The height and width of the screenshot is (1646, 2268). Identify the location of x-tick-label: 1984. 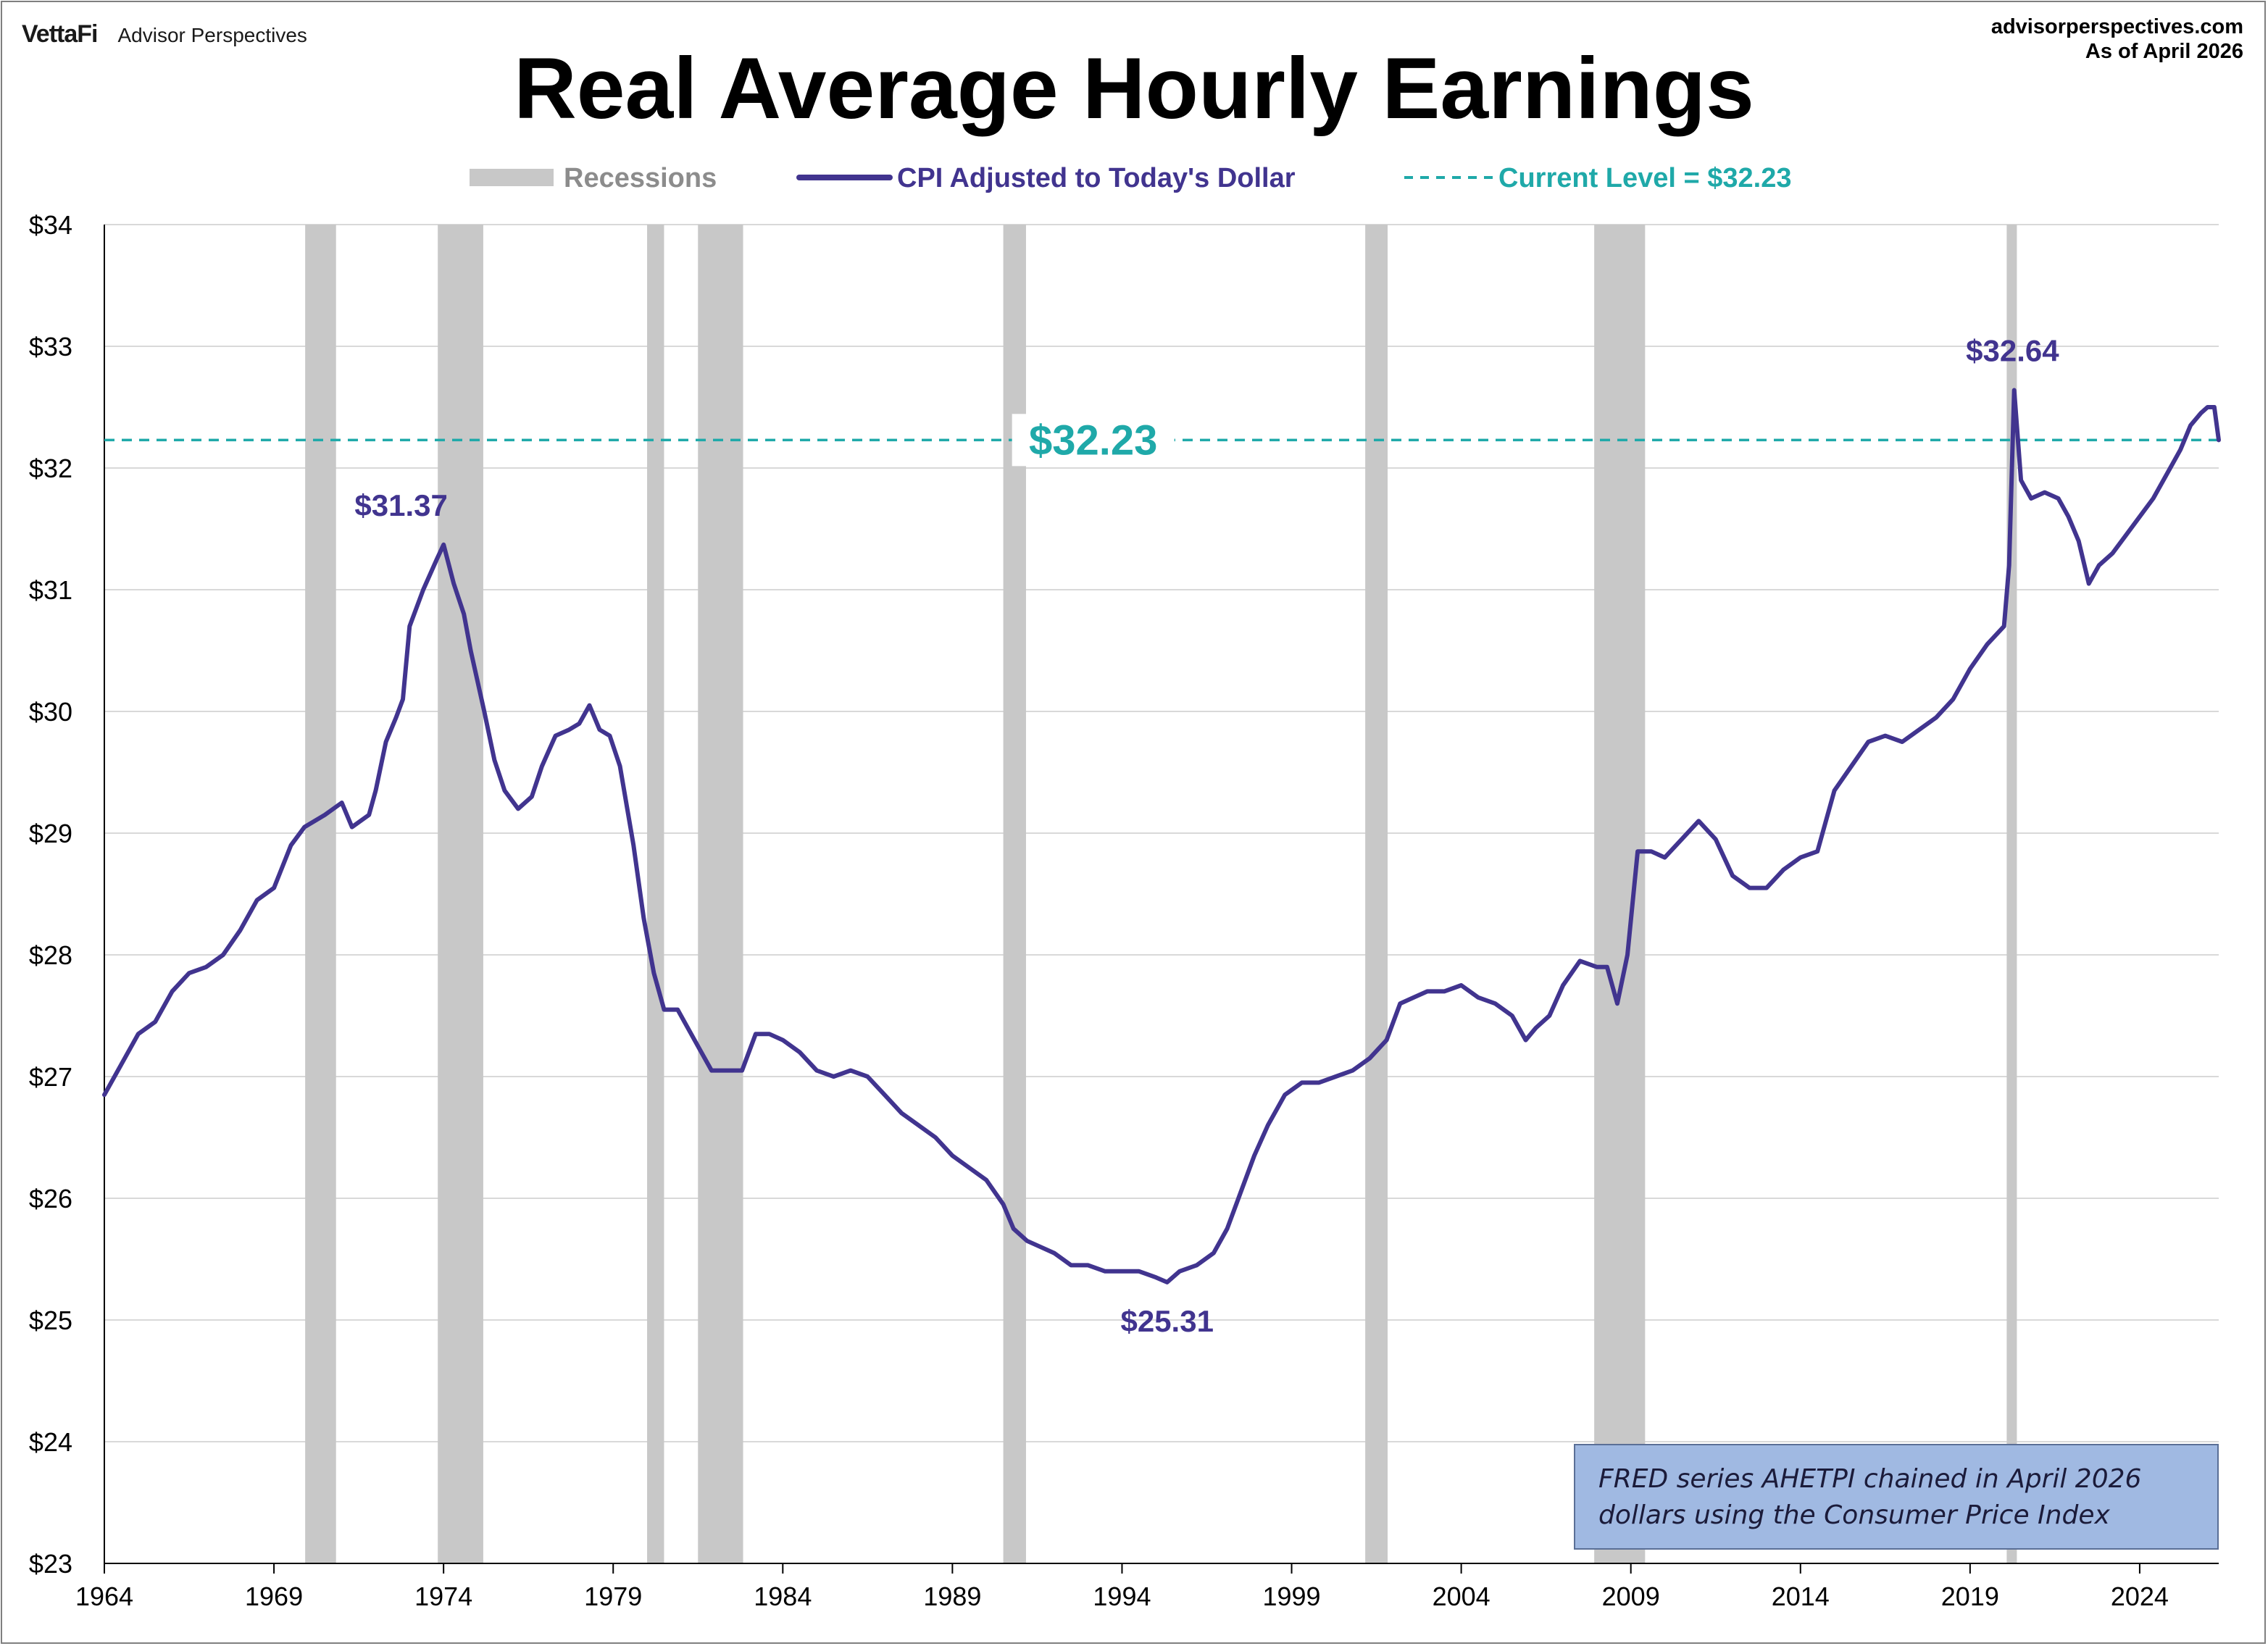
(783, 1596).